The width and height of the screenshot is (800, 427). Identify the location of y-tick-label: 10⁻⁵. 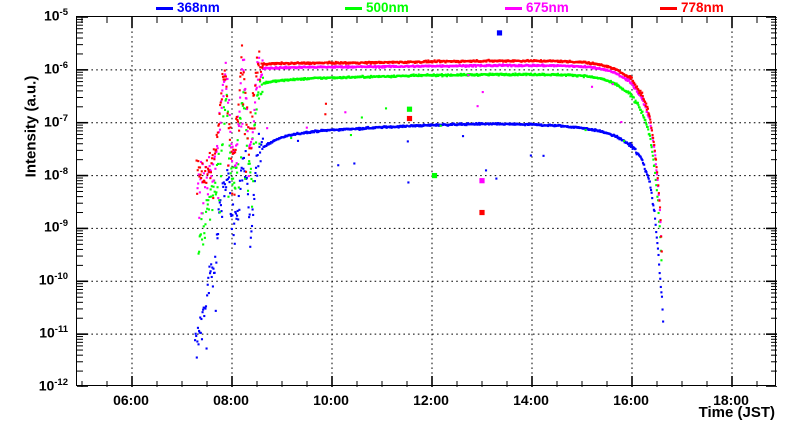
(55, 15).